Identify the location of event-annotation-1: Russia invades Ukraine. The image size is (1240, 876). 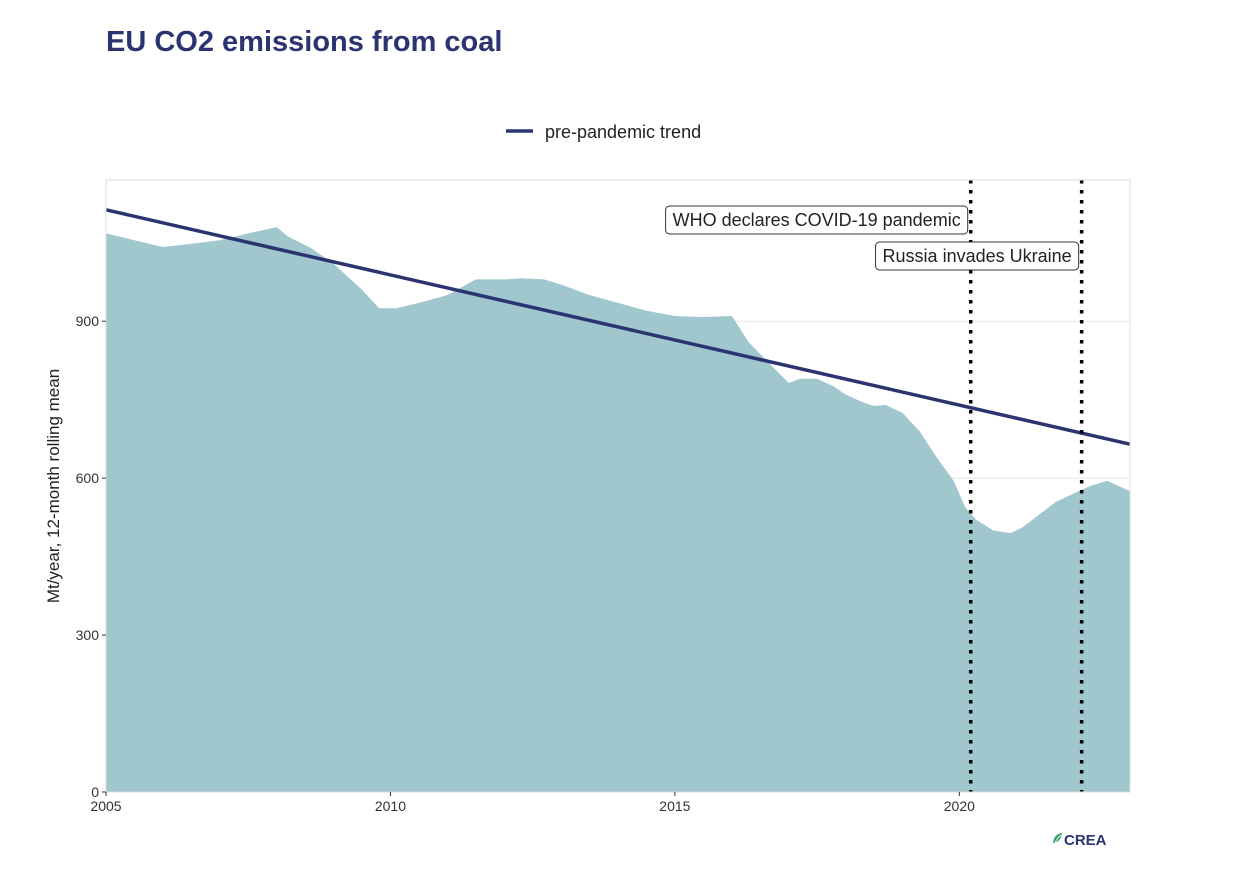
(977, 256).